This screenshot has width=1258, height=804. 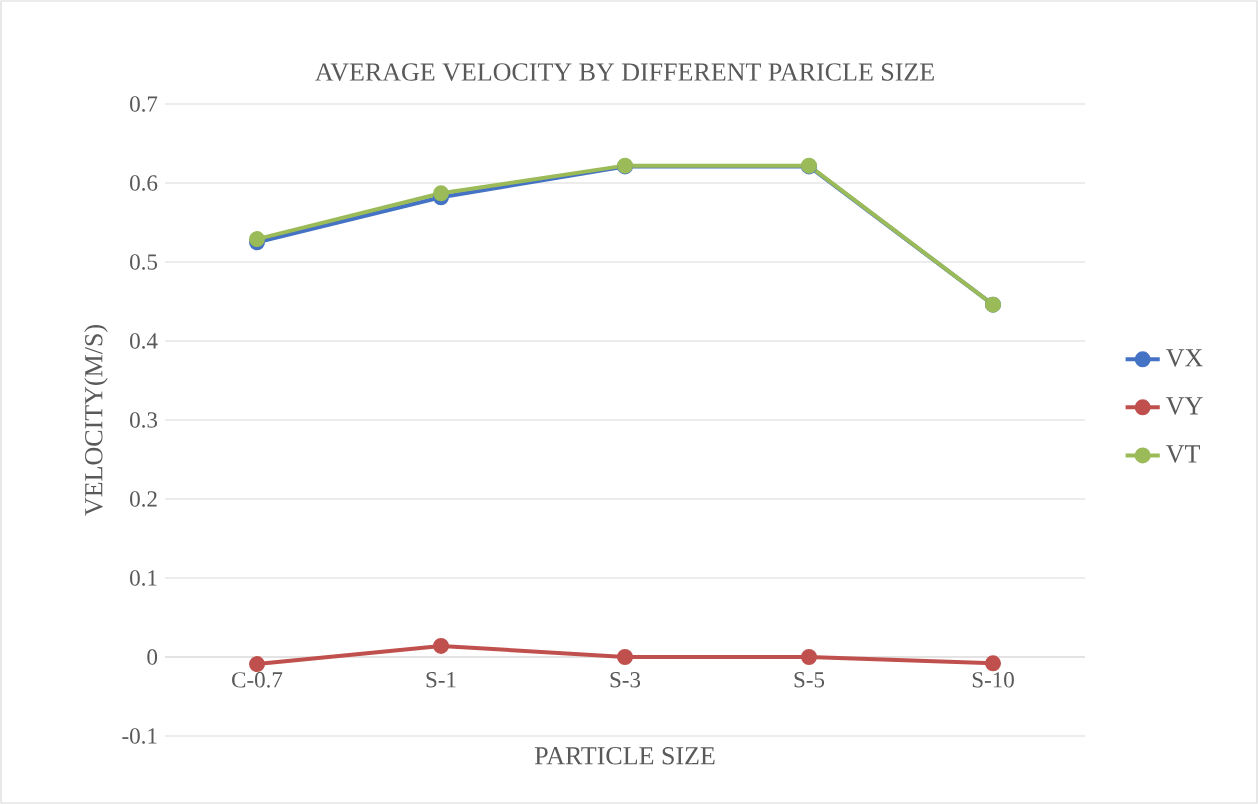 What do you see at coordinates (1183, 454) in the screenshot?
I see `legend-label: VT` at bounding box center [1183, 454].